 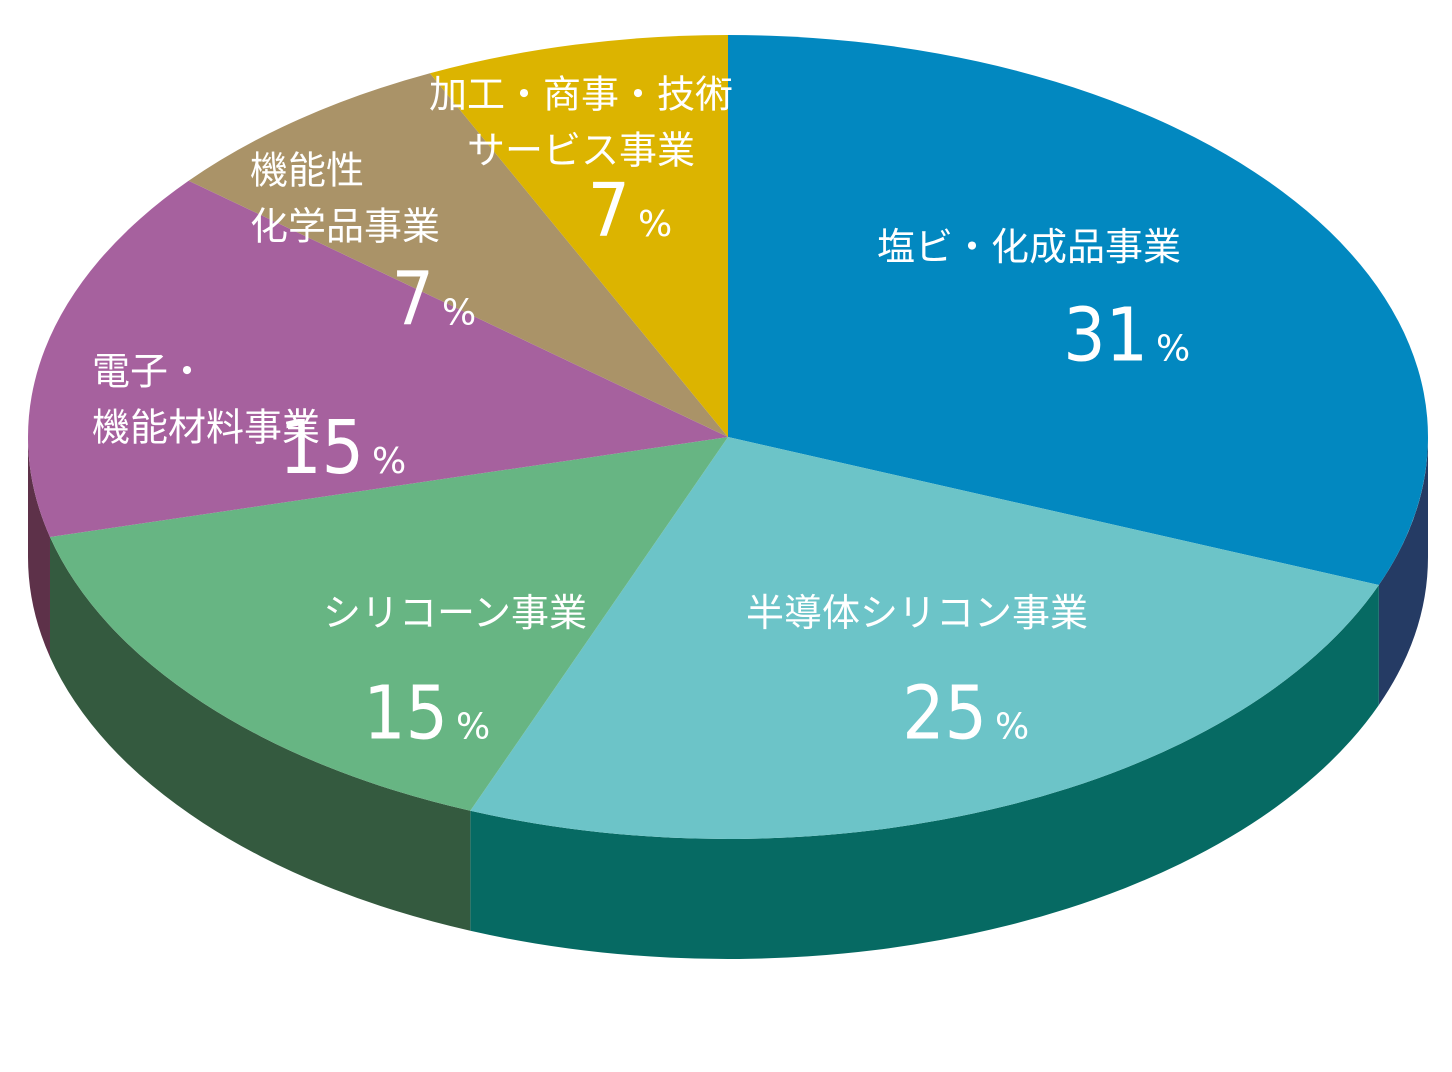 What do you see at coordinates (149, 372) in the screenshot?
I see `slice-category-label: 電子・` at bounding box center [149, 372].